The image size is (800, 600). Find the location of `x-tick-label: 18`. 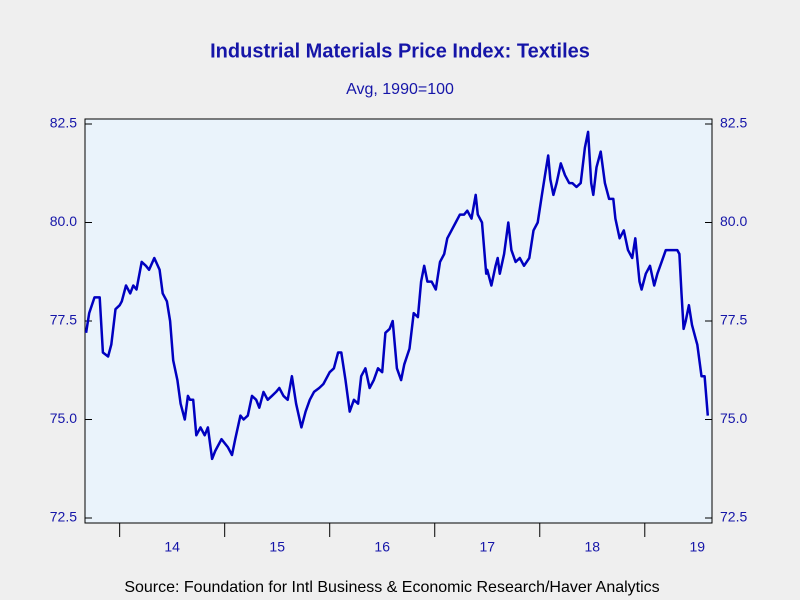

x-tick-label: 18 is located at coordinates (592, 547).